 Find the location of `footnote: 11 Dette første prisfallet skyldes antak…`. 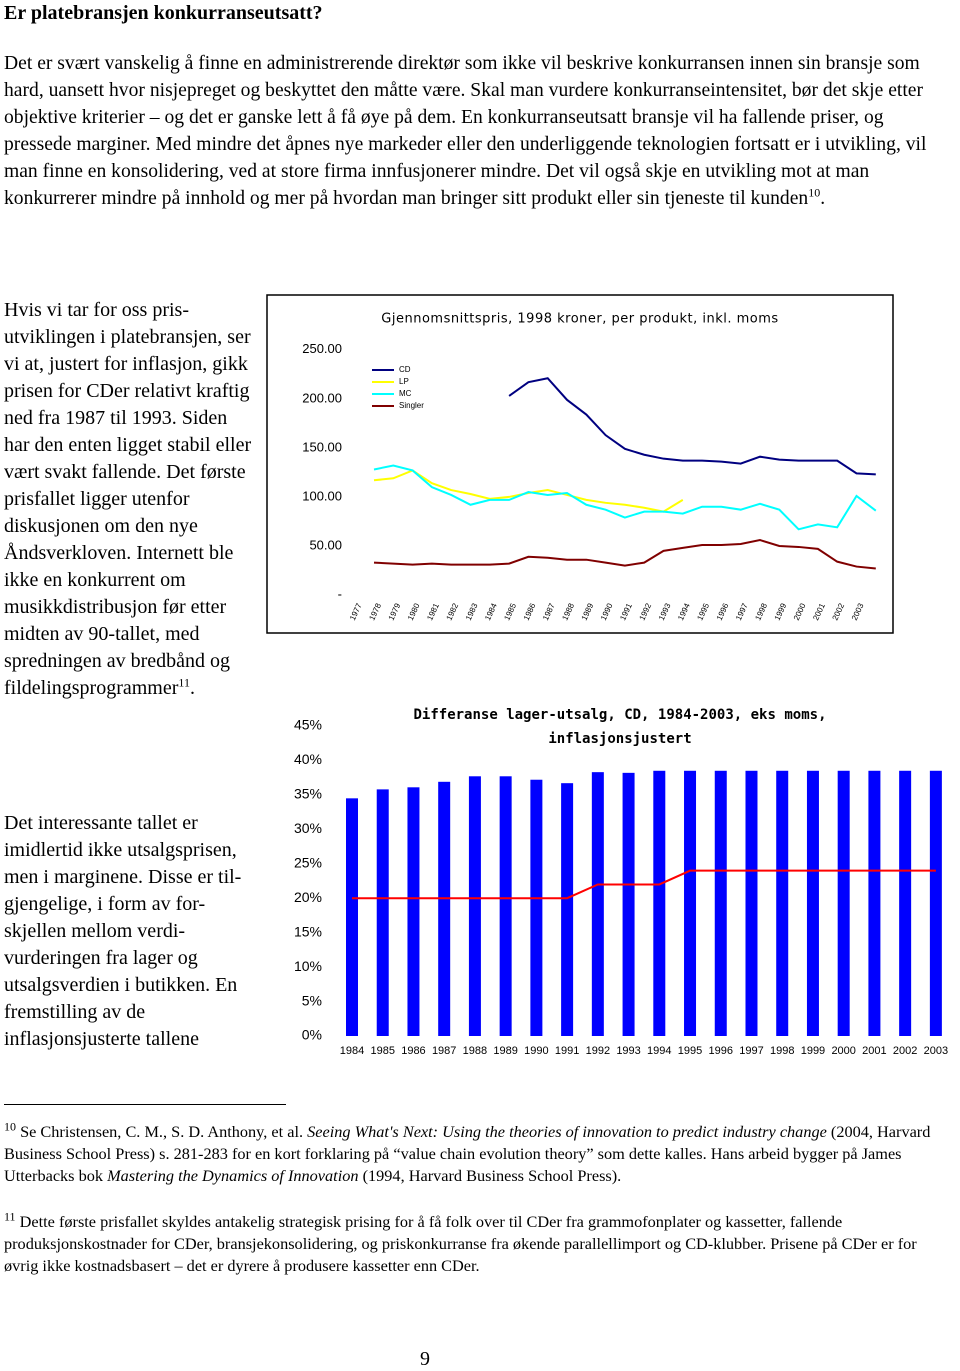

footnote: 11 Dette første prisfallet skyldes antak… is located at coordinates (479, 1244).